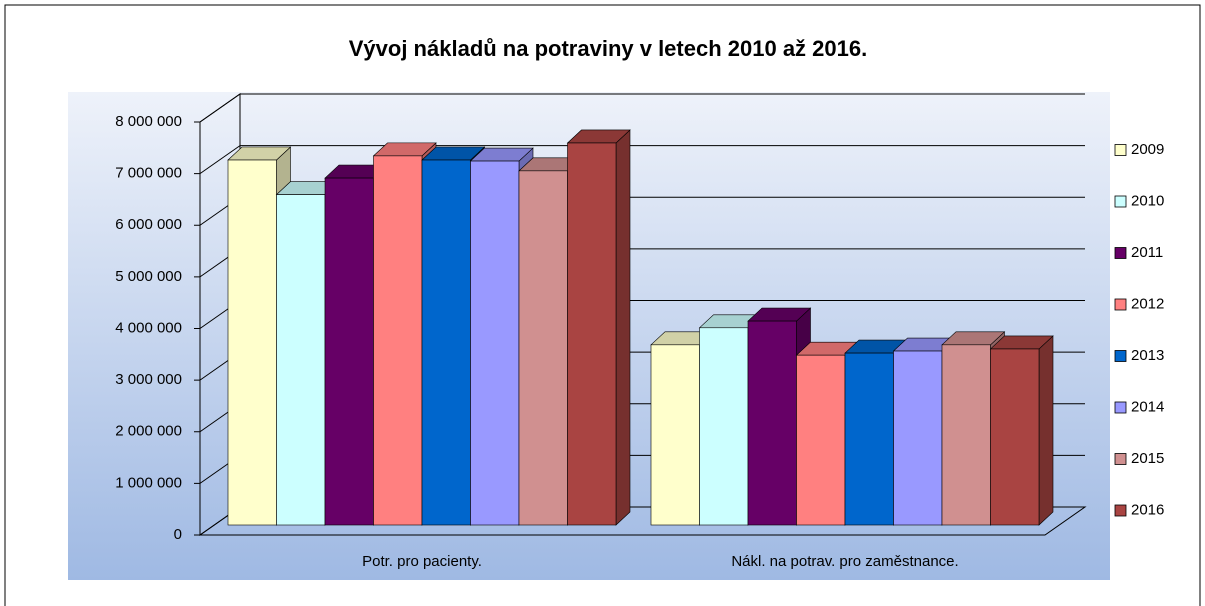  I want to click on y-tick-label: 2 000 000, so click(148, 431).